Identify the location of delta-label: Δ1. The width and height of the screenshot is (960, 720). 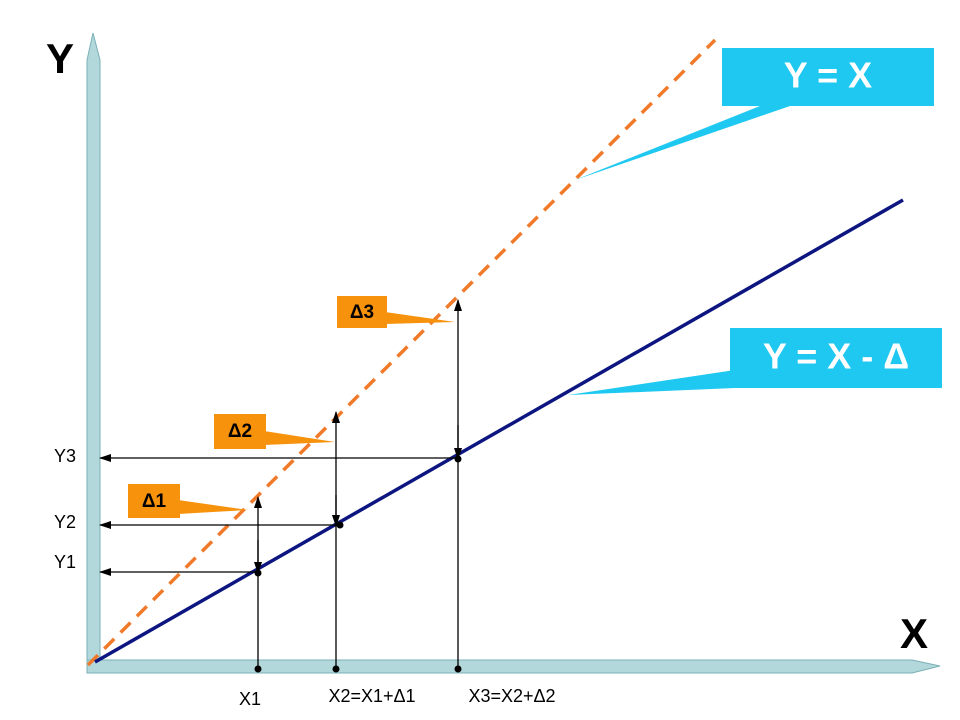
(154, 501).